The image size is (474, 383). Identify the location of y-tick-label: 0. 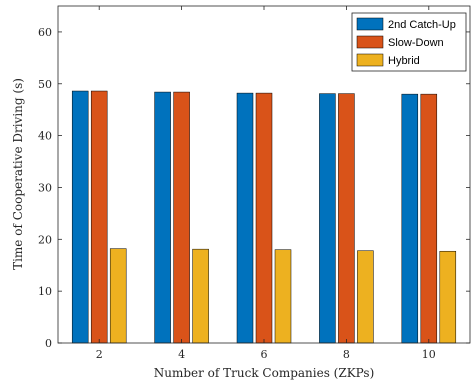
(48, 343).